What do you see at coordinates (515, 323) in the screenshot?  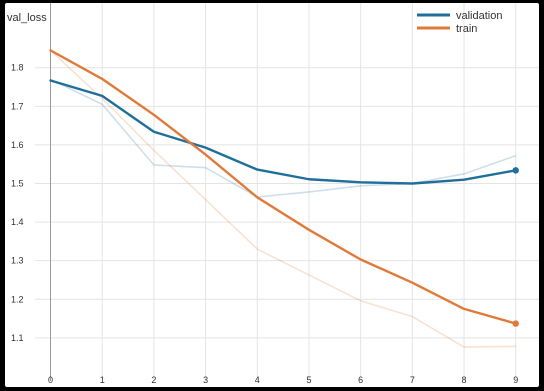 I see `series-end-marker-train` at bounding box center [515, 323].